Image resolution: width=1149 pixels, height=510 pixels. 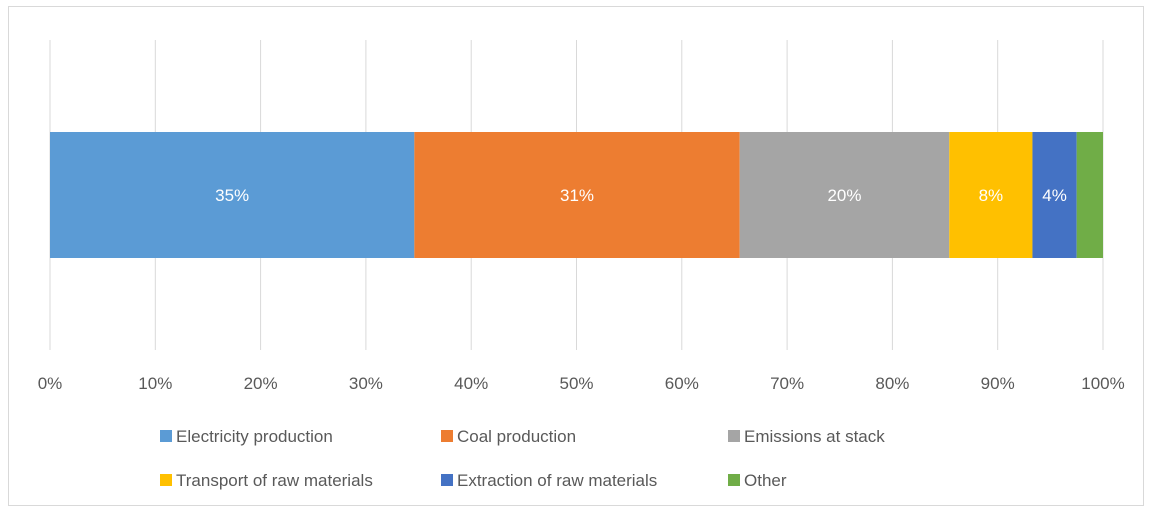 I want to click on x-tick-label: 60%, so click(x=682, y=383).